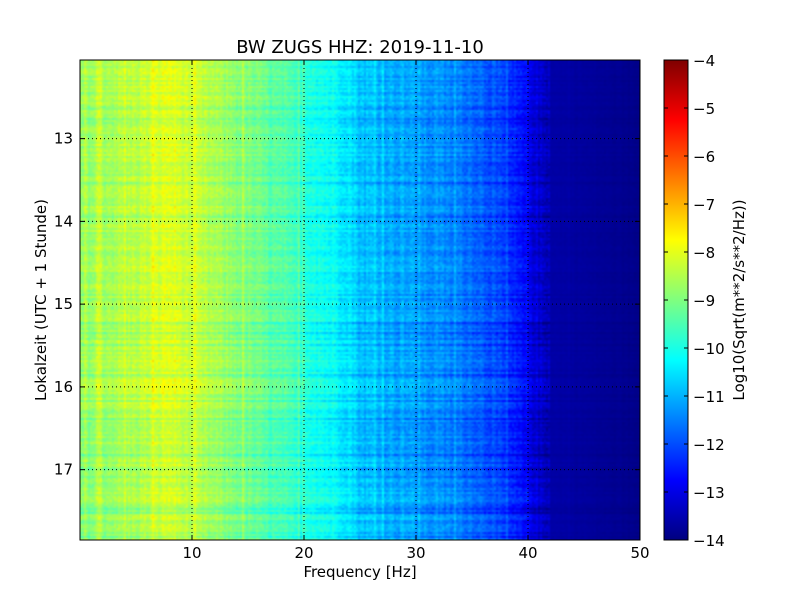 The height and width of the screenshot is (605, 800). I want to click on colorbar-label: Log10(Sqrt(m**2/s**2/Hz)), so click(739, 299).